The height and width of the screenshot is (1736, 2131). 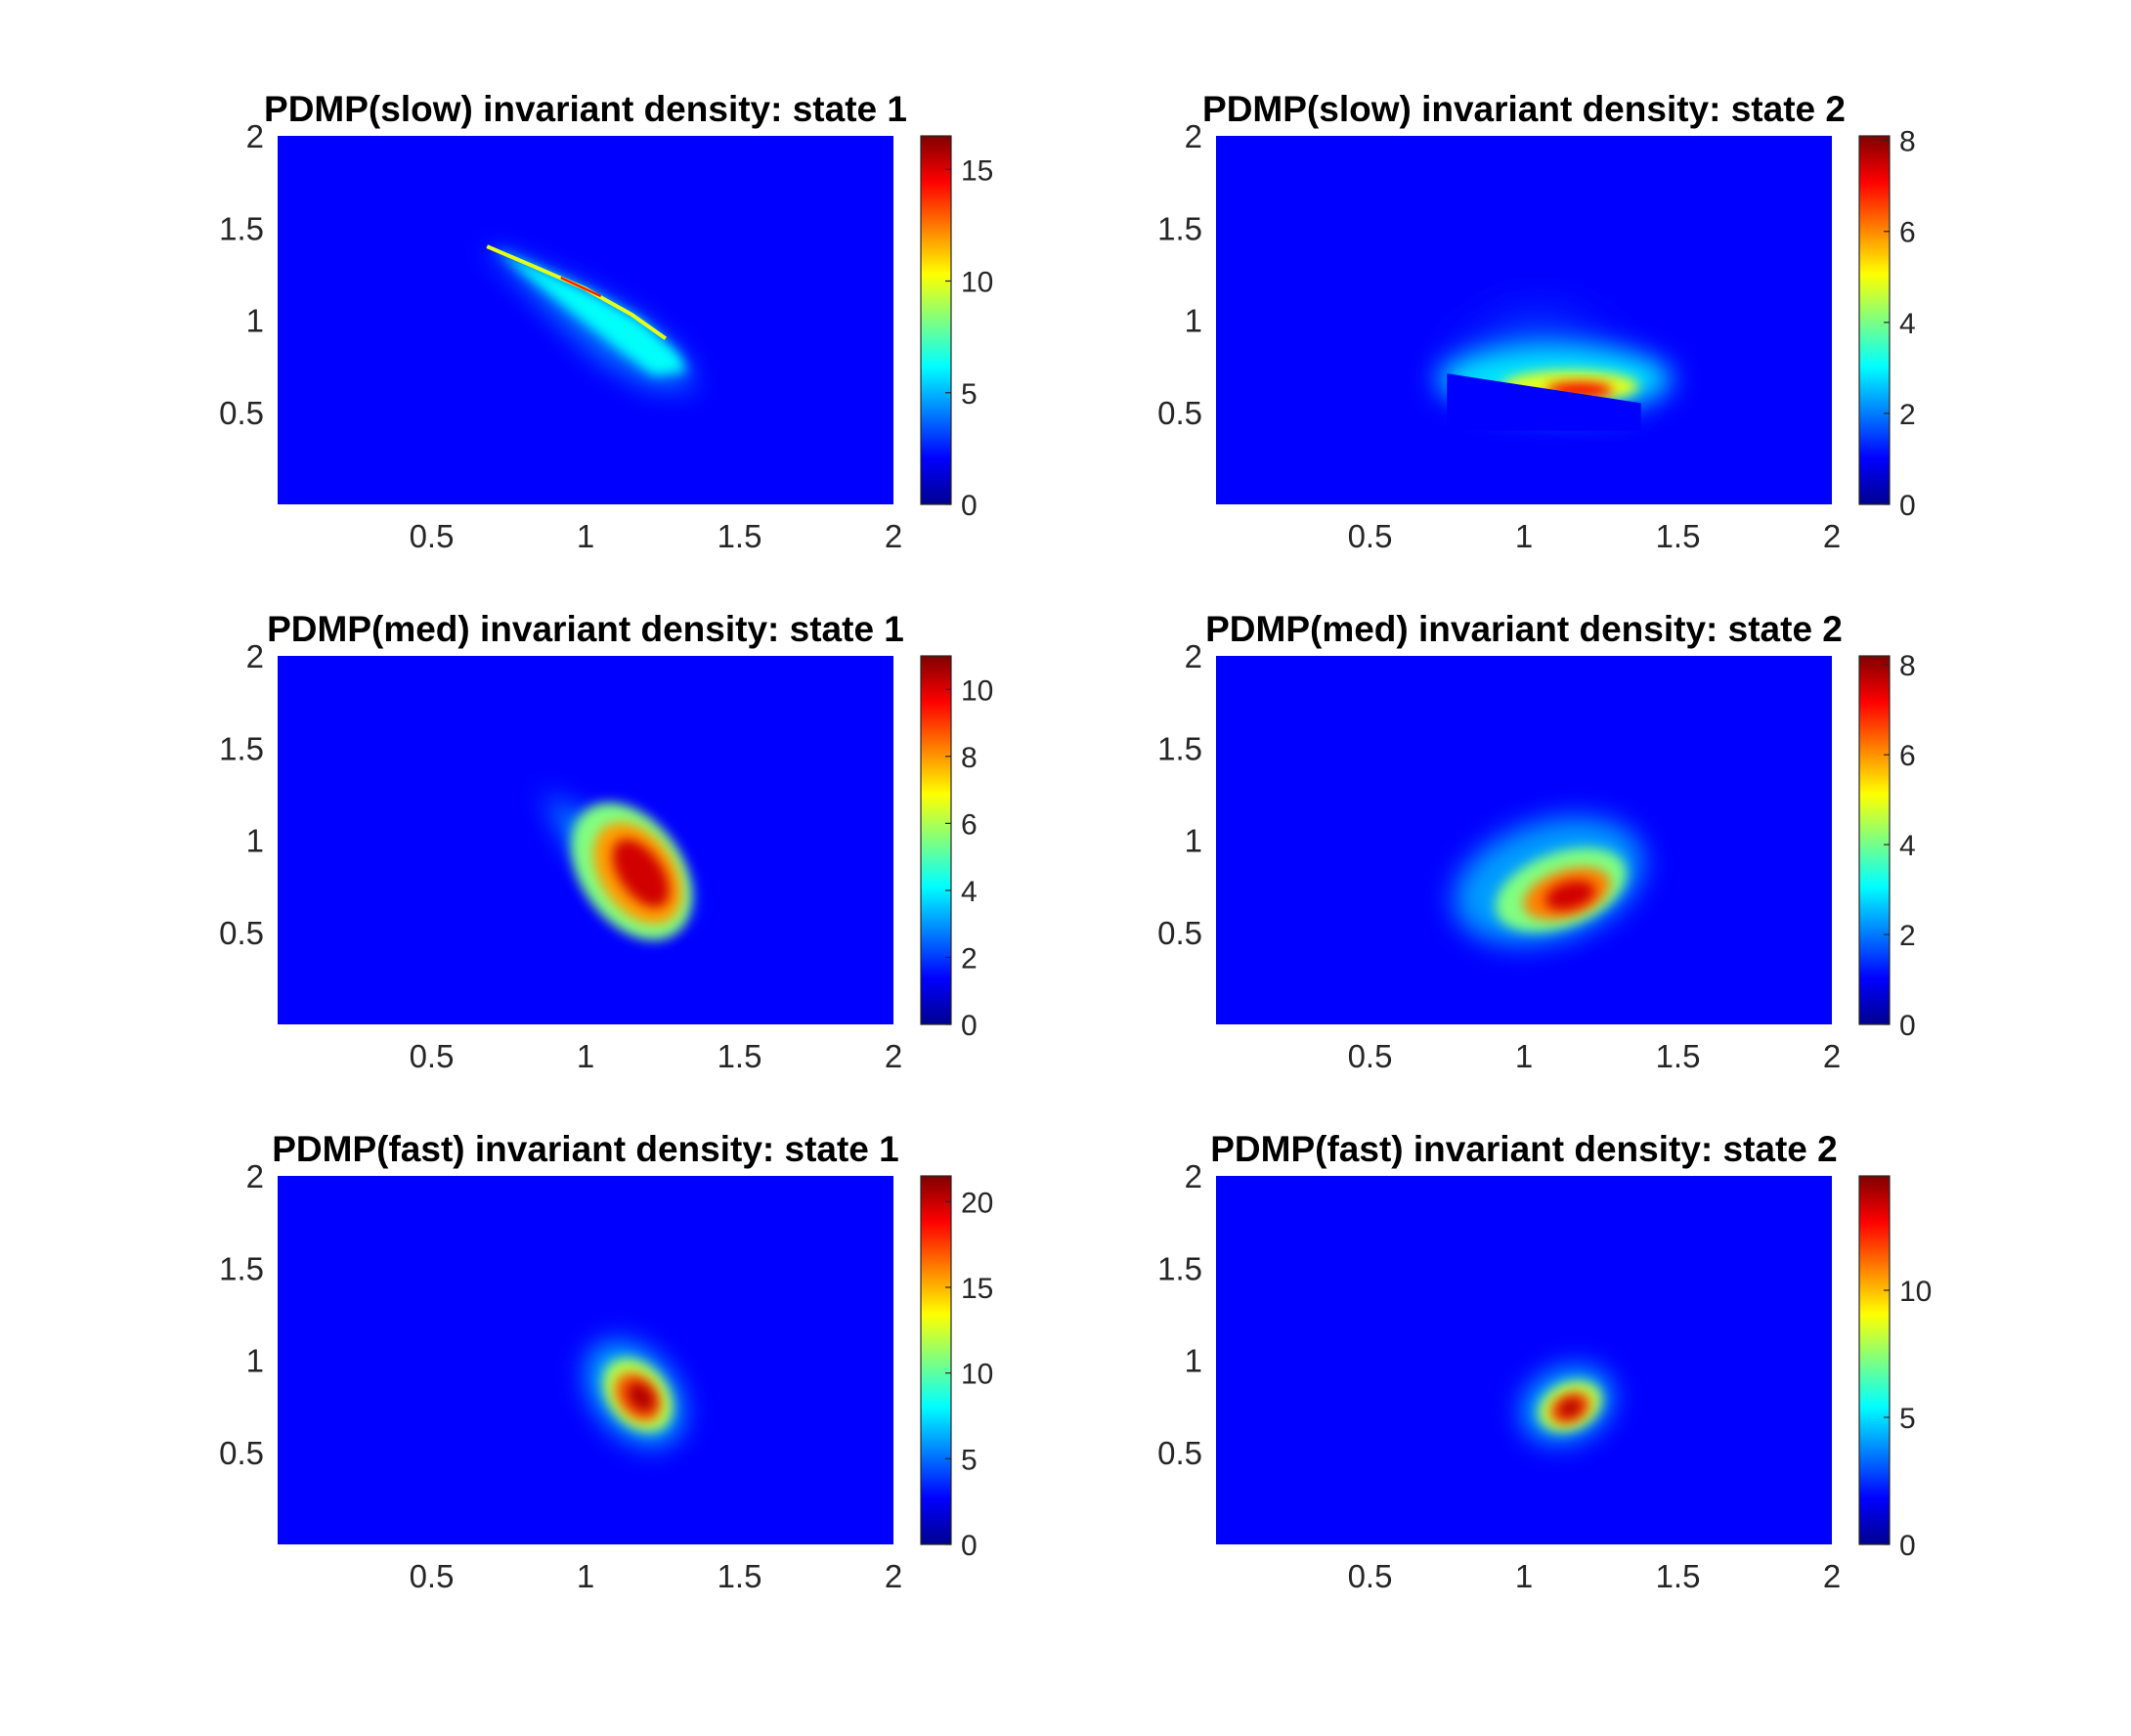 What do you see at coordinates (1523, 1149) in the screenshot?
I see `chart-title: PDMP(fast) invariant density: state 2` at bounding box center [1523, 1149].